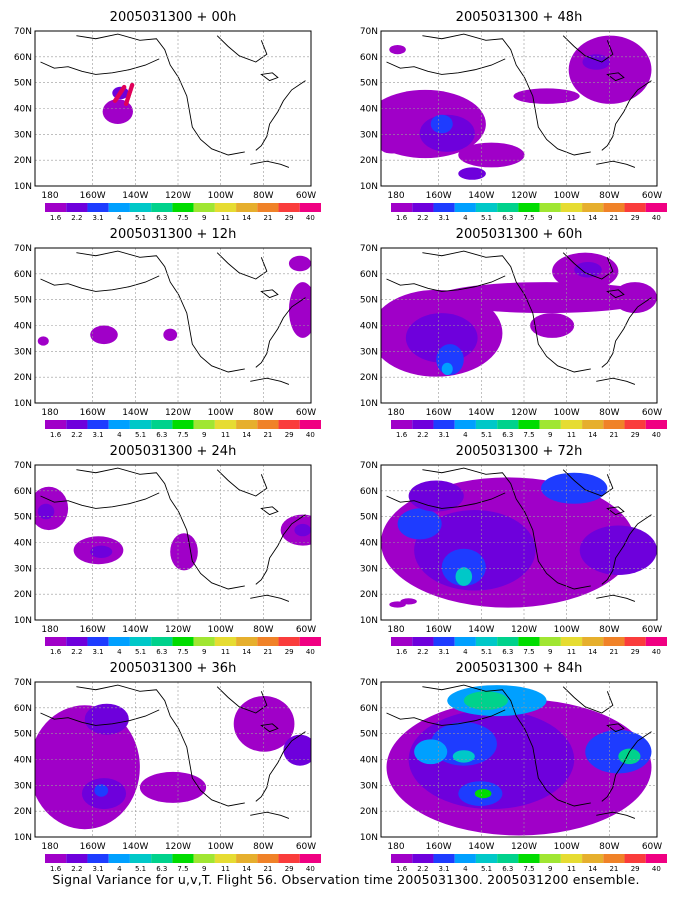 Image resolution: width=692 pixels, height=900 pixels. What do you see at coordinates (123, 94) in the screenshot?
I see `flight-track` at bounding box center [123, 94].